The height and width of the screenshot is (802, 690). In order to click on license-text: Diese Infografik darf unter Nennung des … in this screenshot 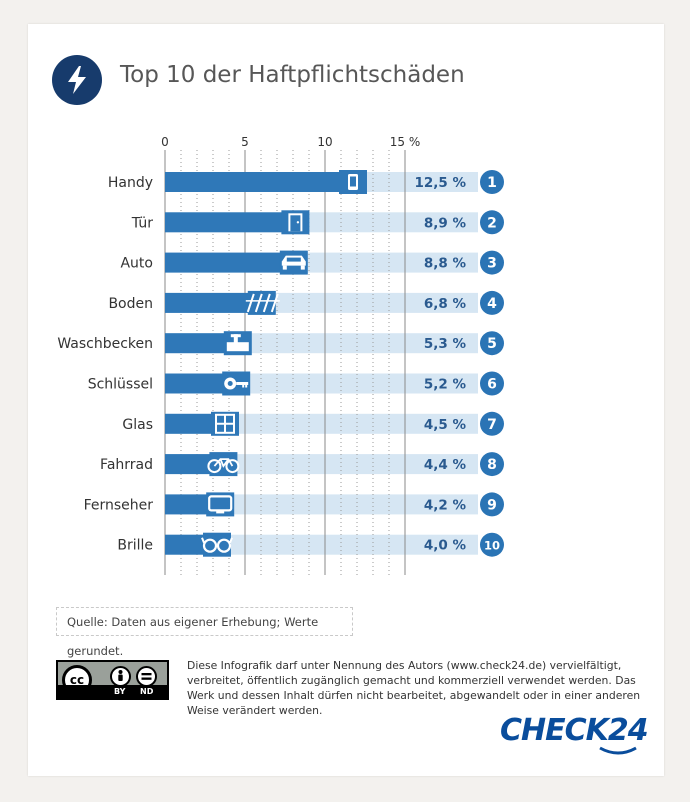, I will do `click(414, 688)`.